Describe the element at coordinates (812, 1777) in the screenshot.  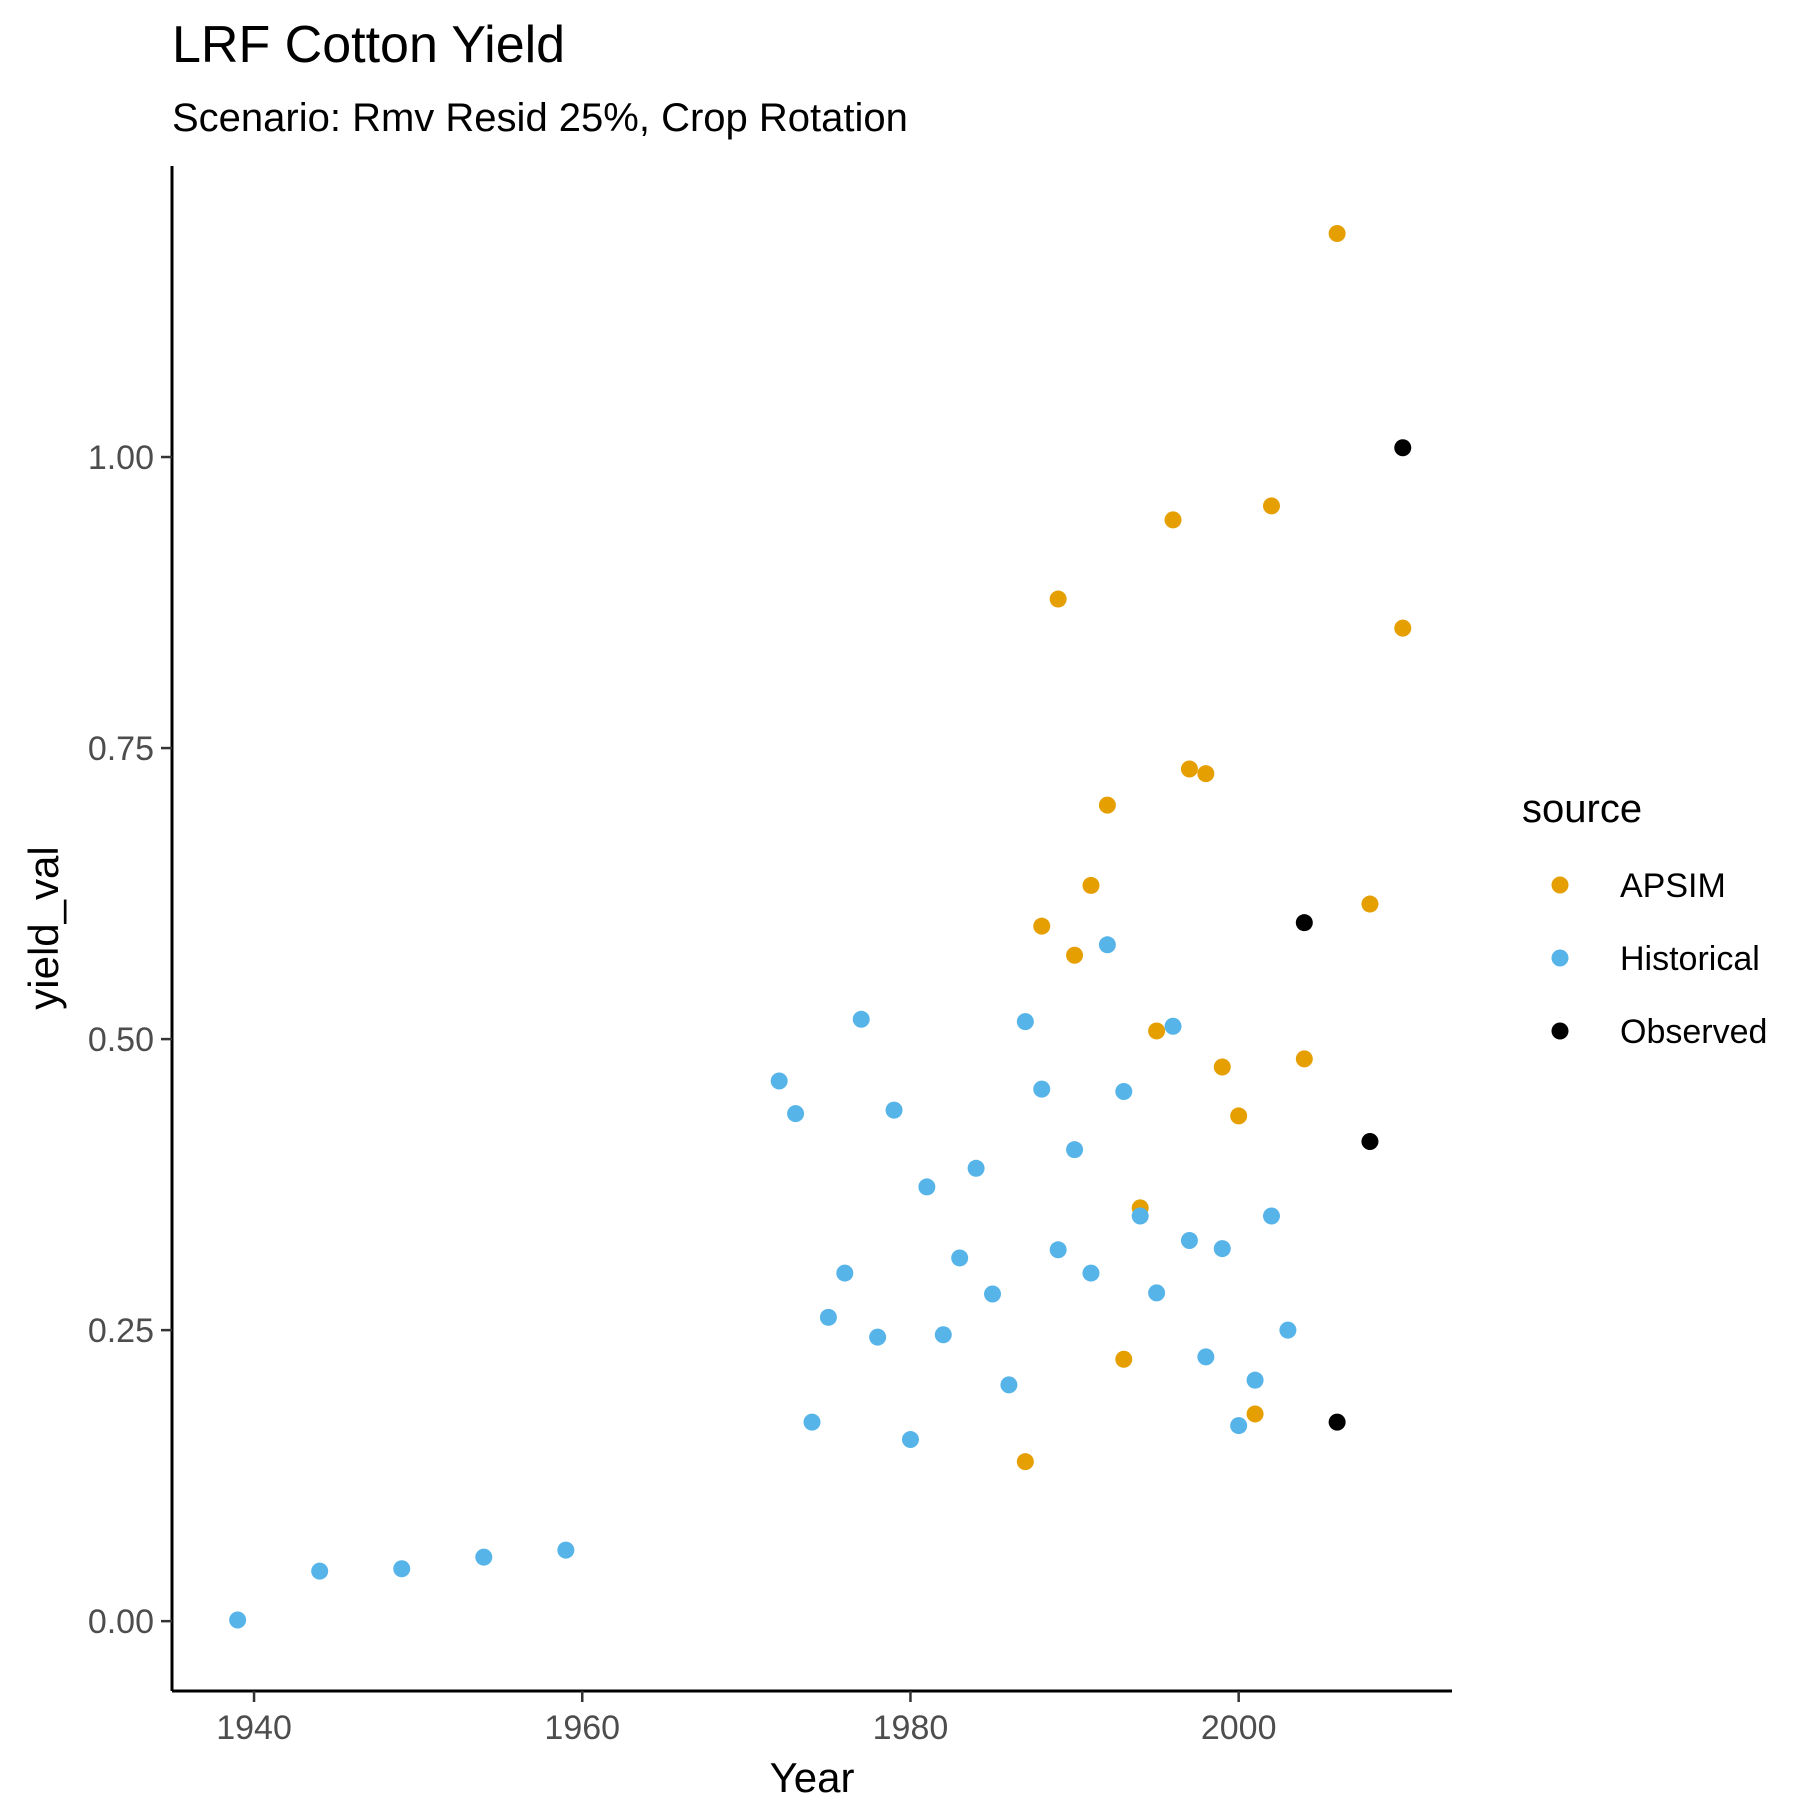
I see `x-axis-title: Year` at that location.